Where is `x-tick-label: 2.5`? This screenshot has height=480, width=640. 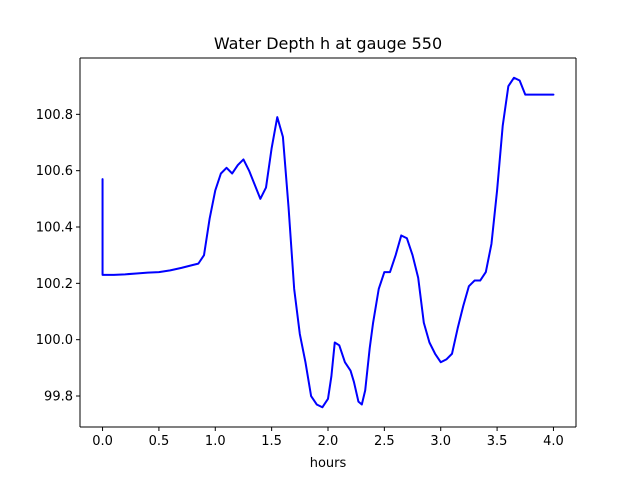 x-tick-label: 2.5 is located at coordinates (384, 441).